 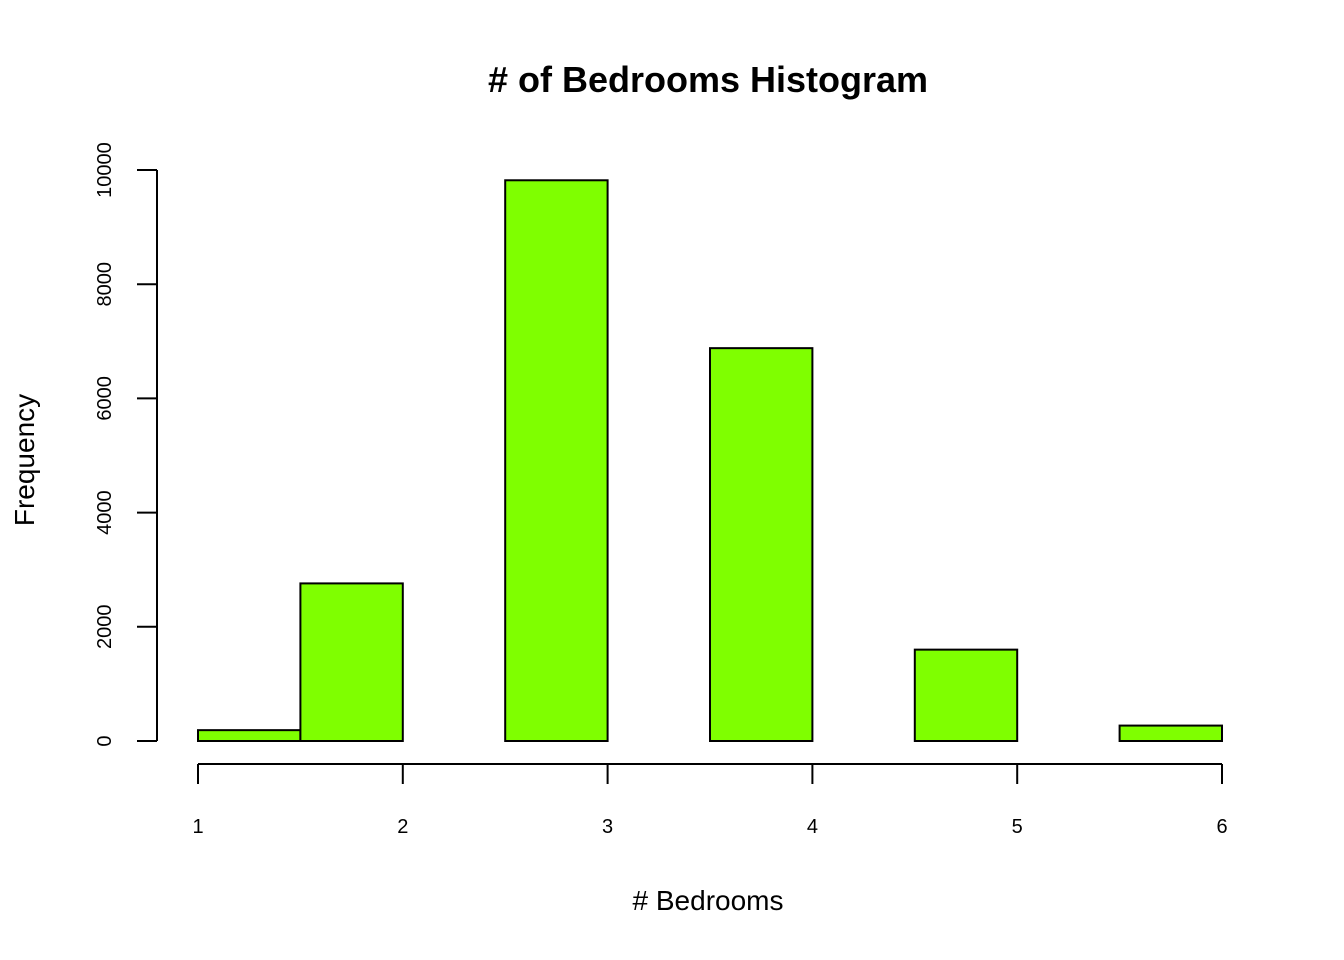 What do you see at coordinates (812, 827) in the screenshot?
I see `x-tick-label: 4` at bounding box center [812, 827].